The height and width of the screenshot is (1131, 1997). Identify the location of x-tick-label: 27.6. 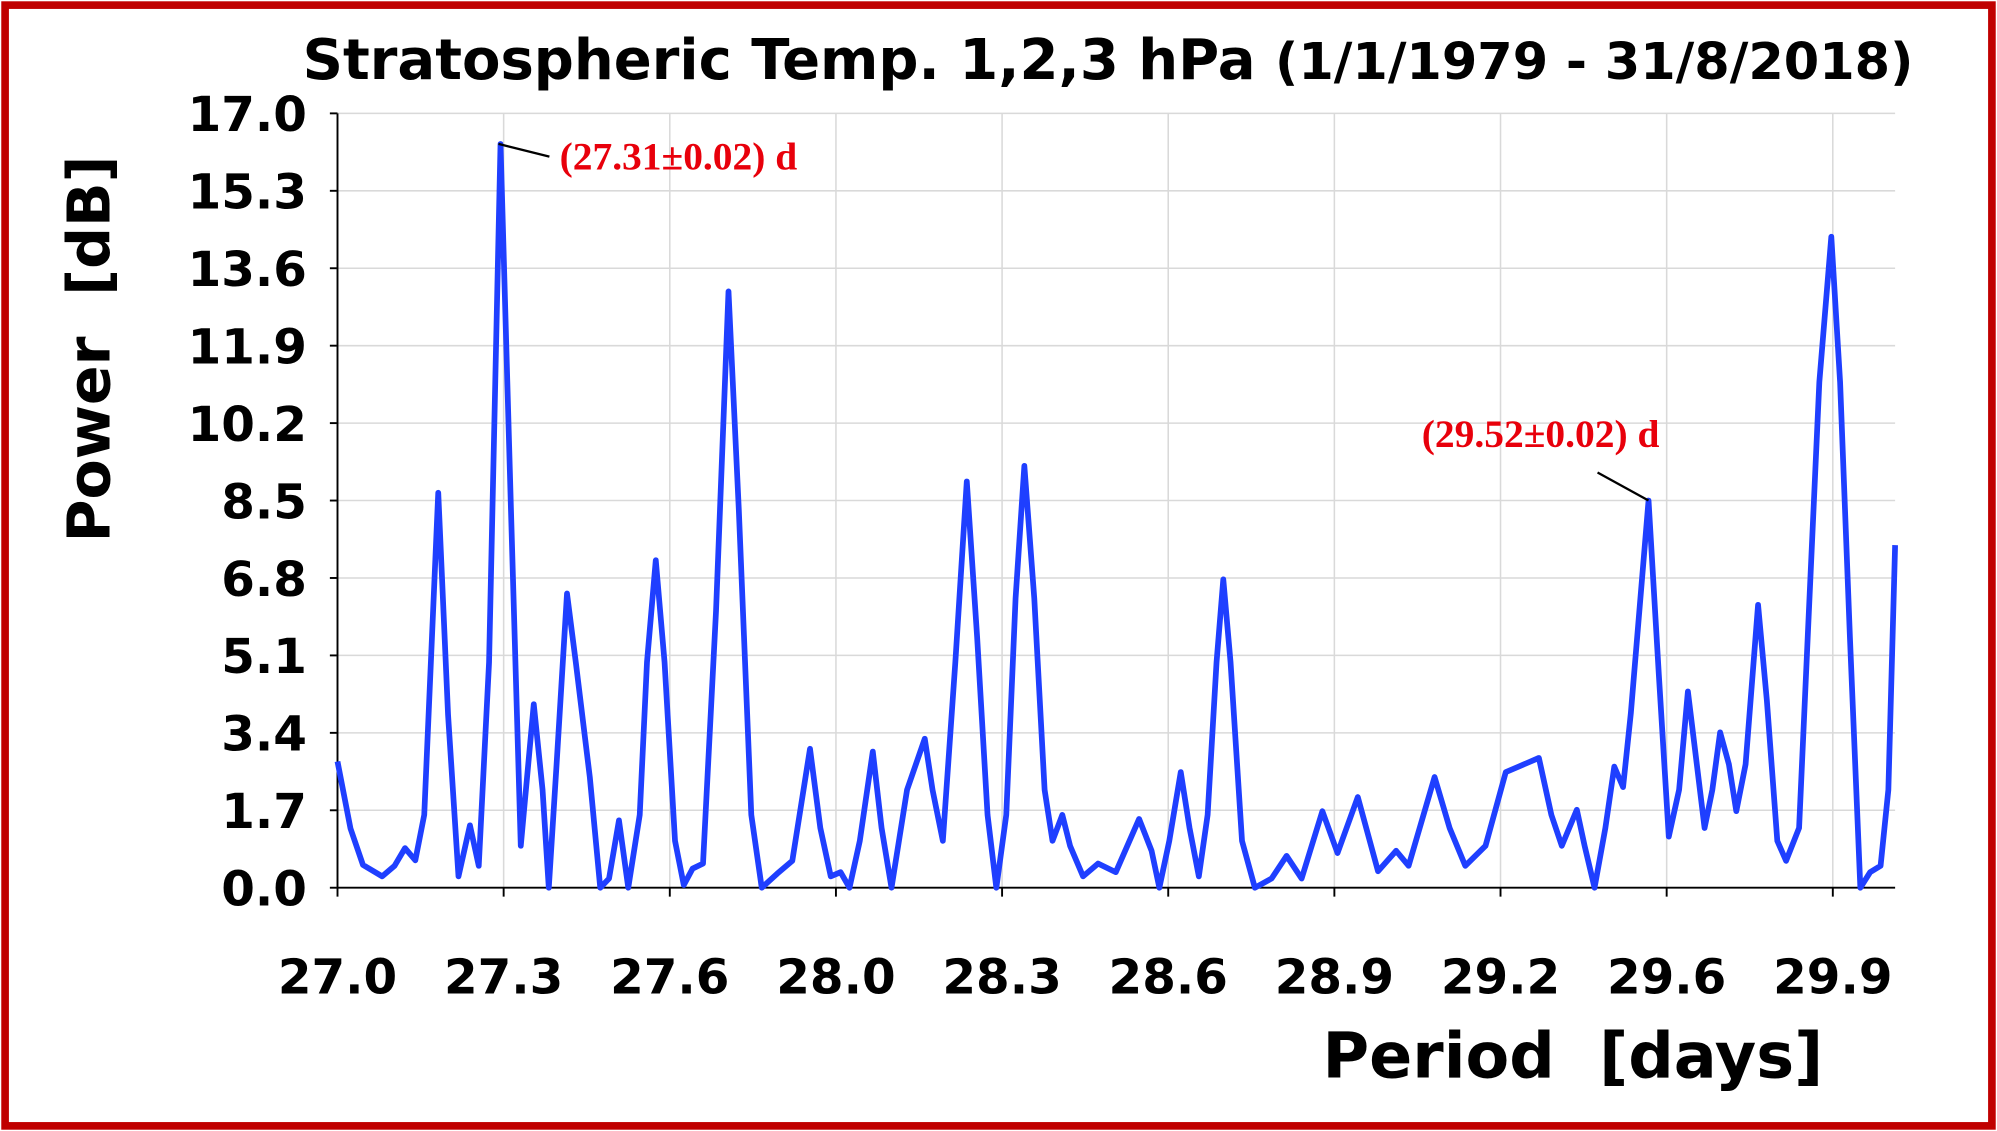
(669, 977).